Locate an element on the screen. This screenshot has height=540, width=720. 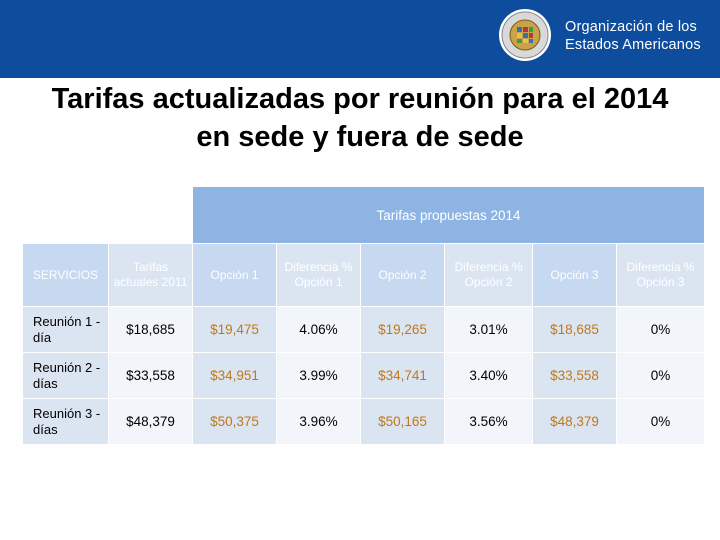
cell-service: Reunión 2 -días is located at coordinates (65, 375).